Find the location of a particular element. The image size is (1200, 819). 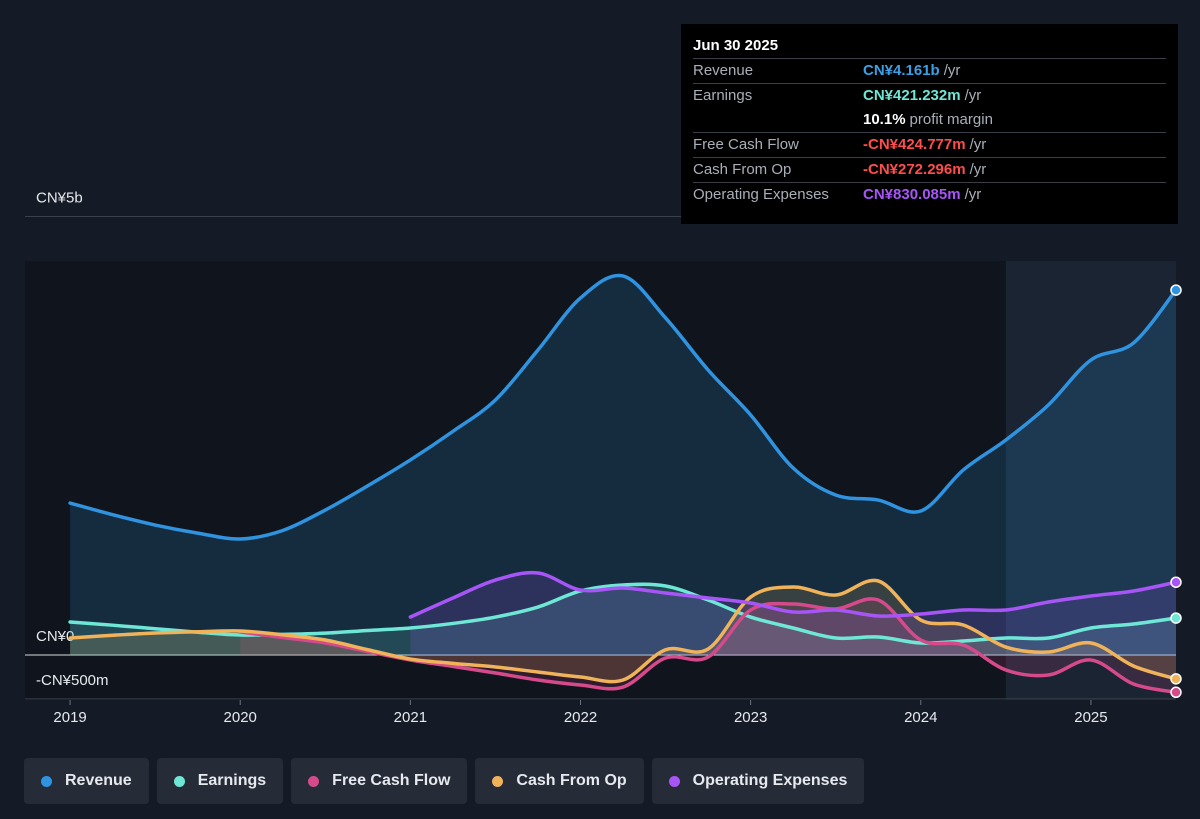

tooltip-row: Cash From Op -CN¥272.296m/yr is located at coordinates (929, 169).